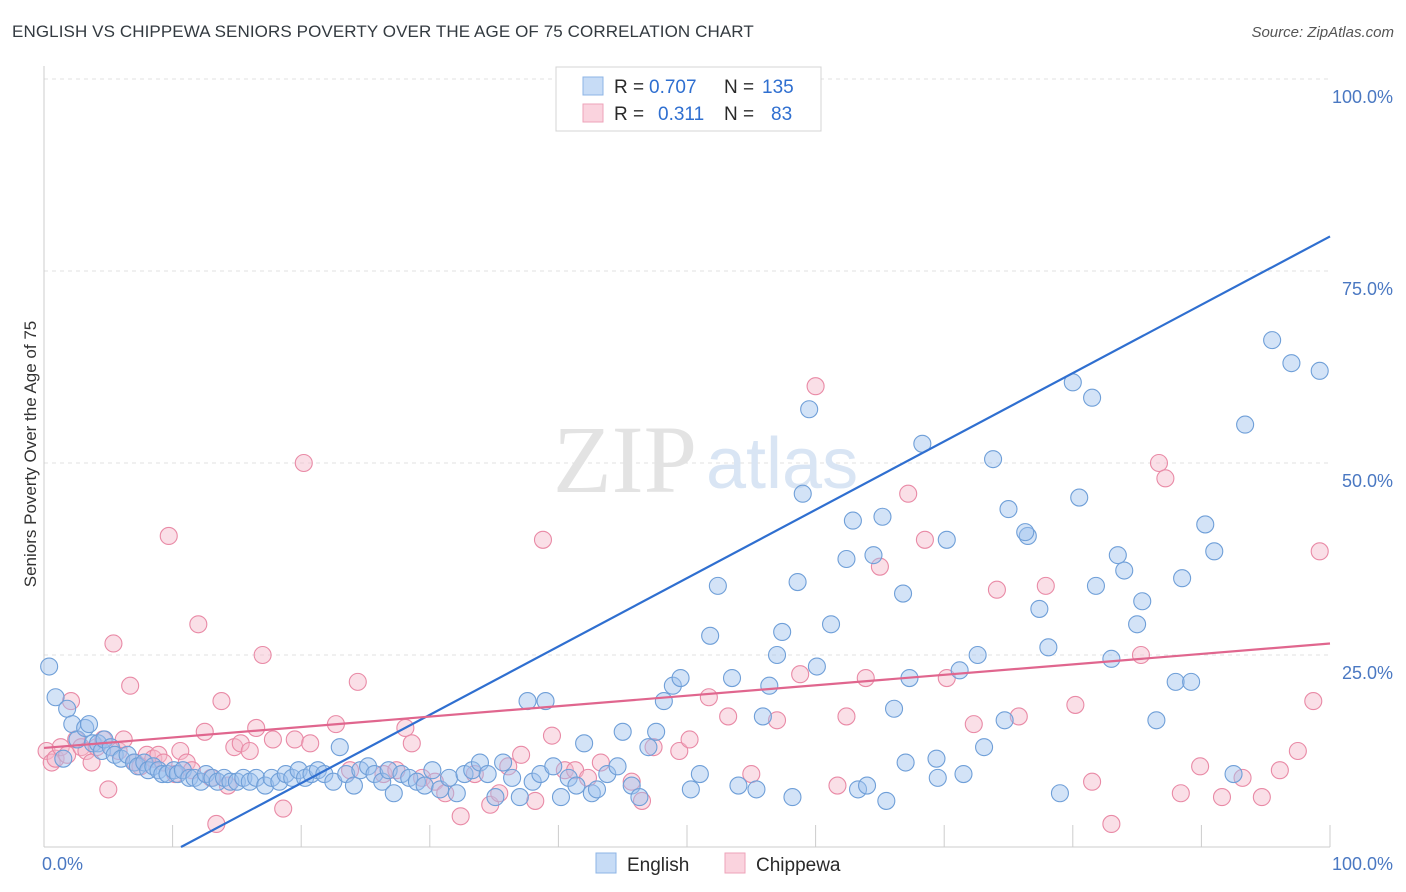 This screenshot has height=892, width=1406. Describe the element at coordinates (629, 87) in the screenshot. I see `stats-r-label-english: R =` at that location.